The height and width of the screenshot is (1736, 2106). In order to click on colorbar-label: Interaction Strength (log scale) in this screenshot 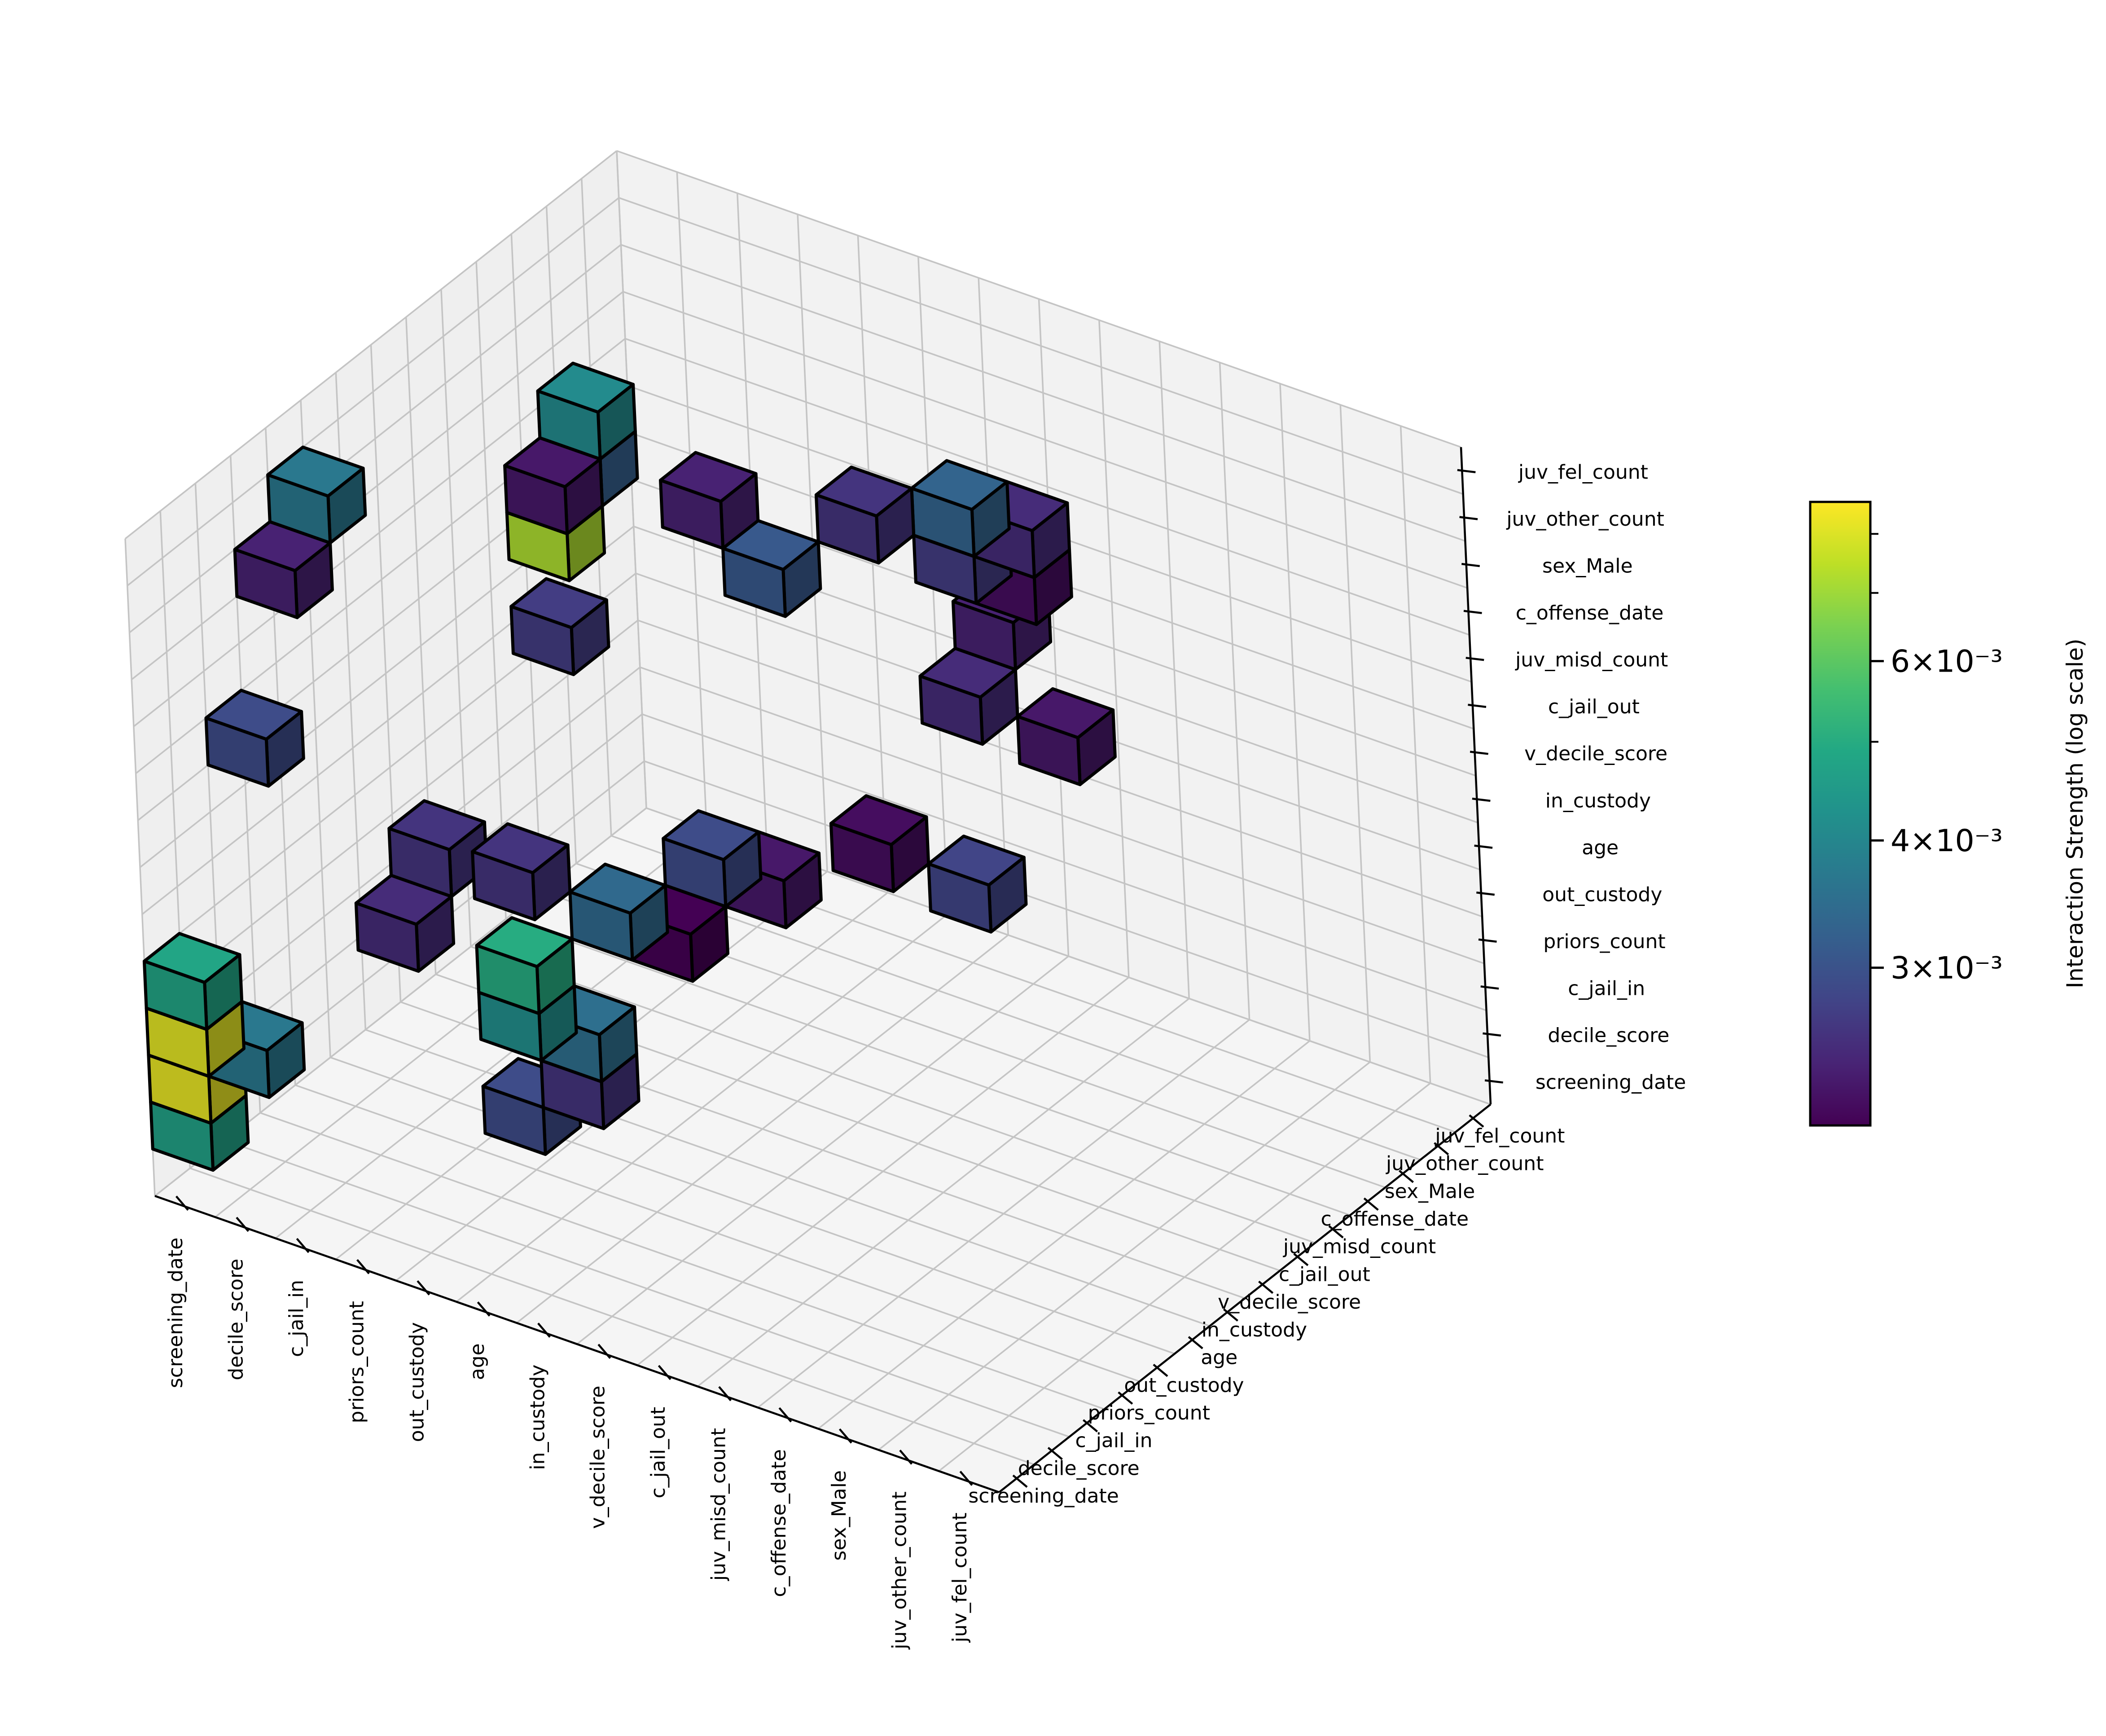, I will do `click(2075, 813)`.